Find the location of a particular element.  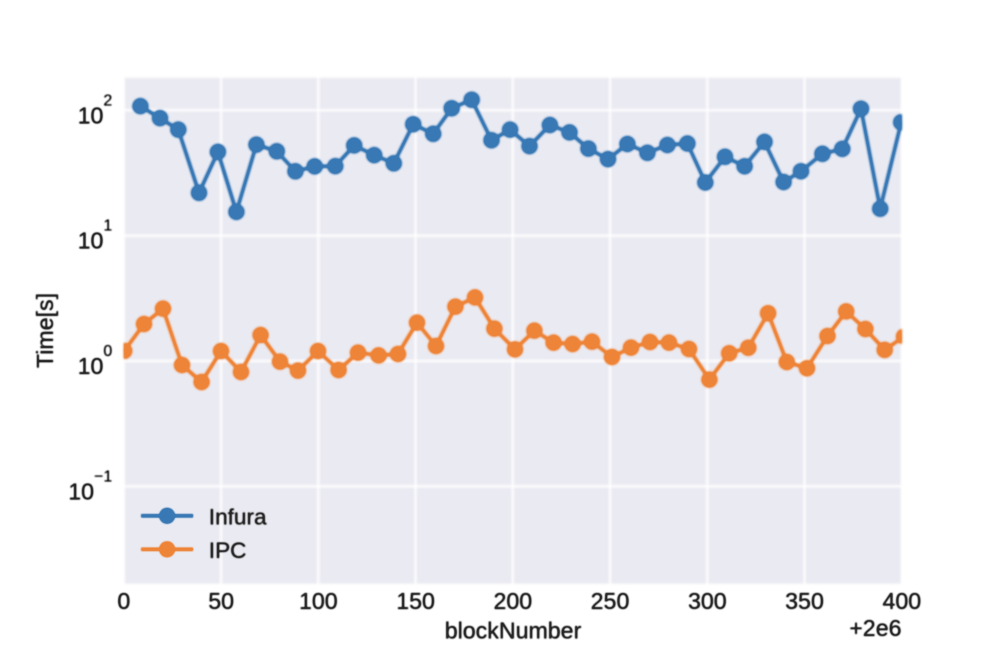

svg-text: IPC is located at coordinates (228, 550).